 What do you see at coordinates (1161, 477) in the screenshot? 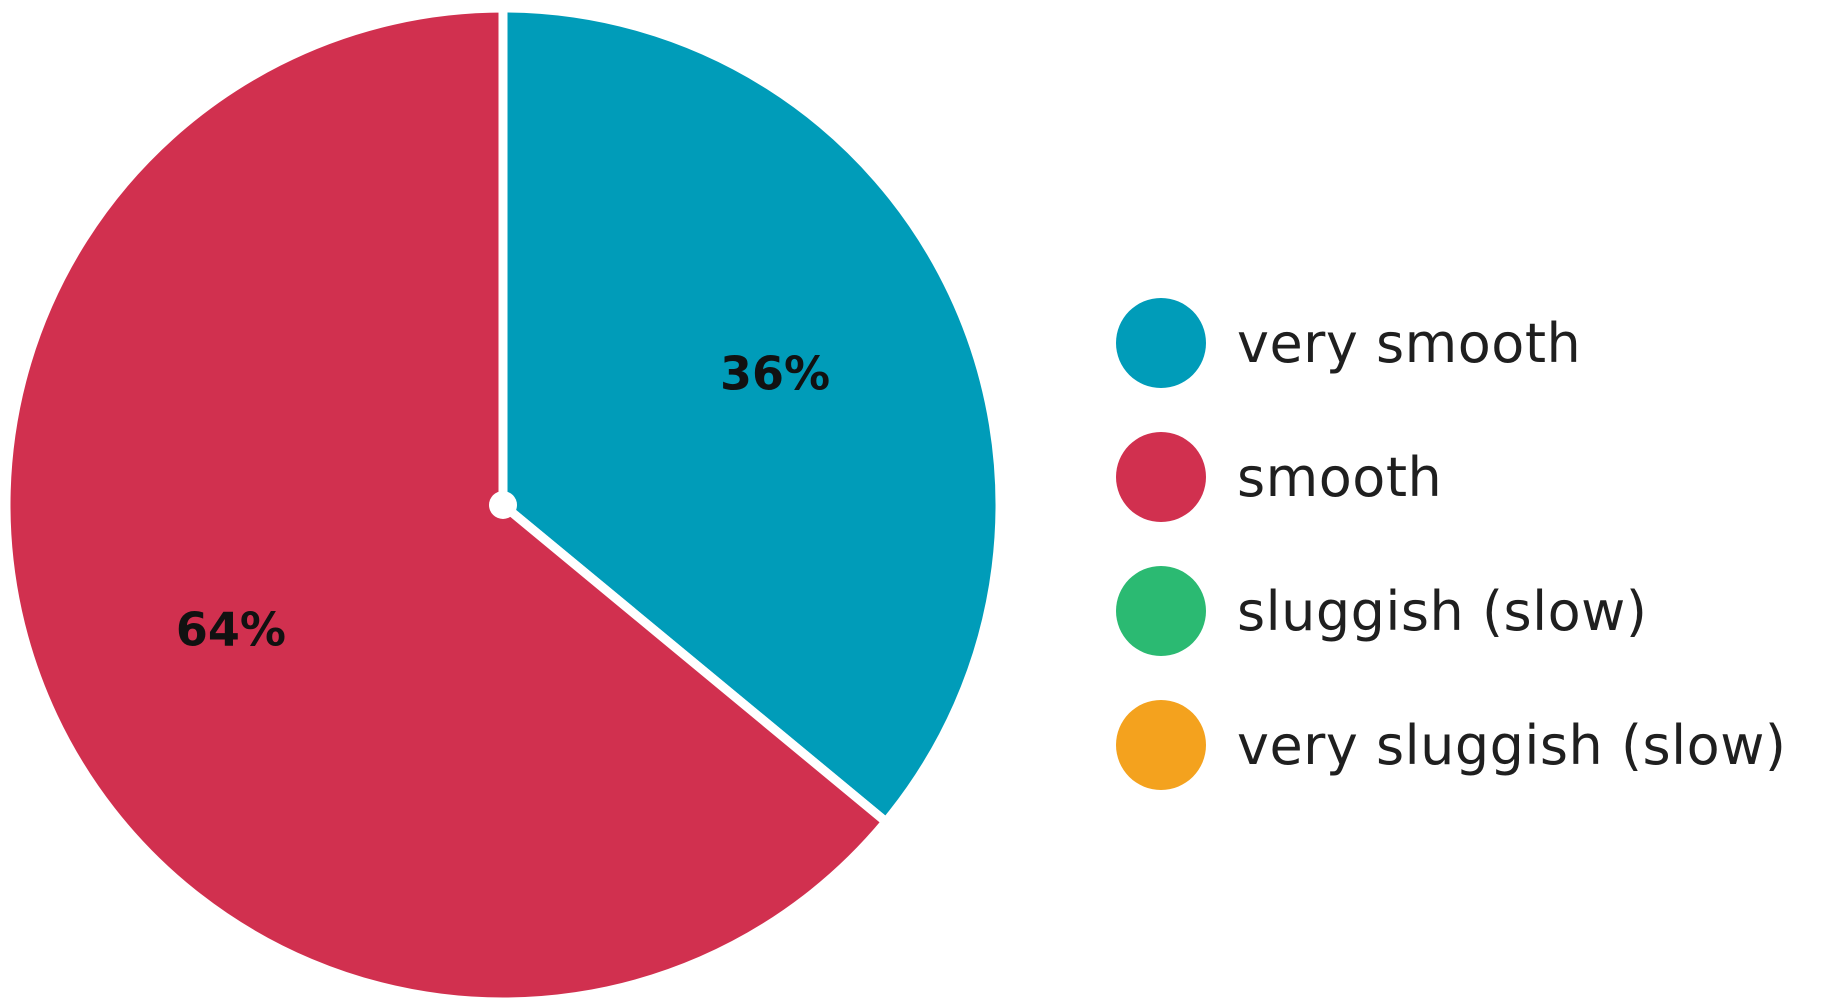
I see `legend-swatch-smooth` at bounding box center [1161, 477].